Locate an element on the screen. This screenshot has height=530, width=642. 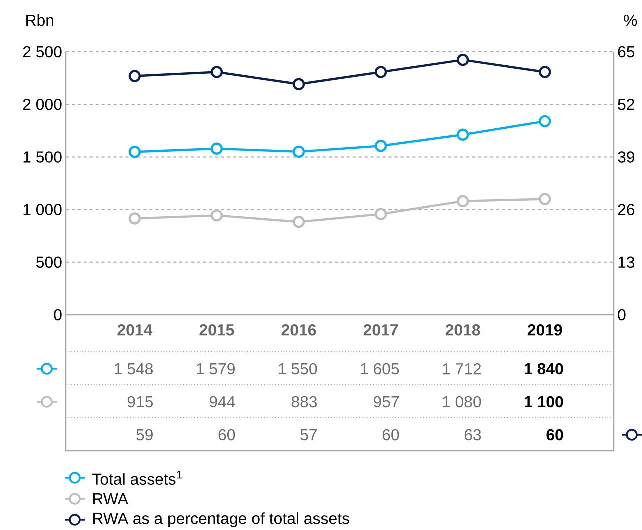
x-tick-label: 2016 is located at coordinates (299, 330).